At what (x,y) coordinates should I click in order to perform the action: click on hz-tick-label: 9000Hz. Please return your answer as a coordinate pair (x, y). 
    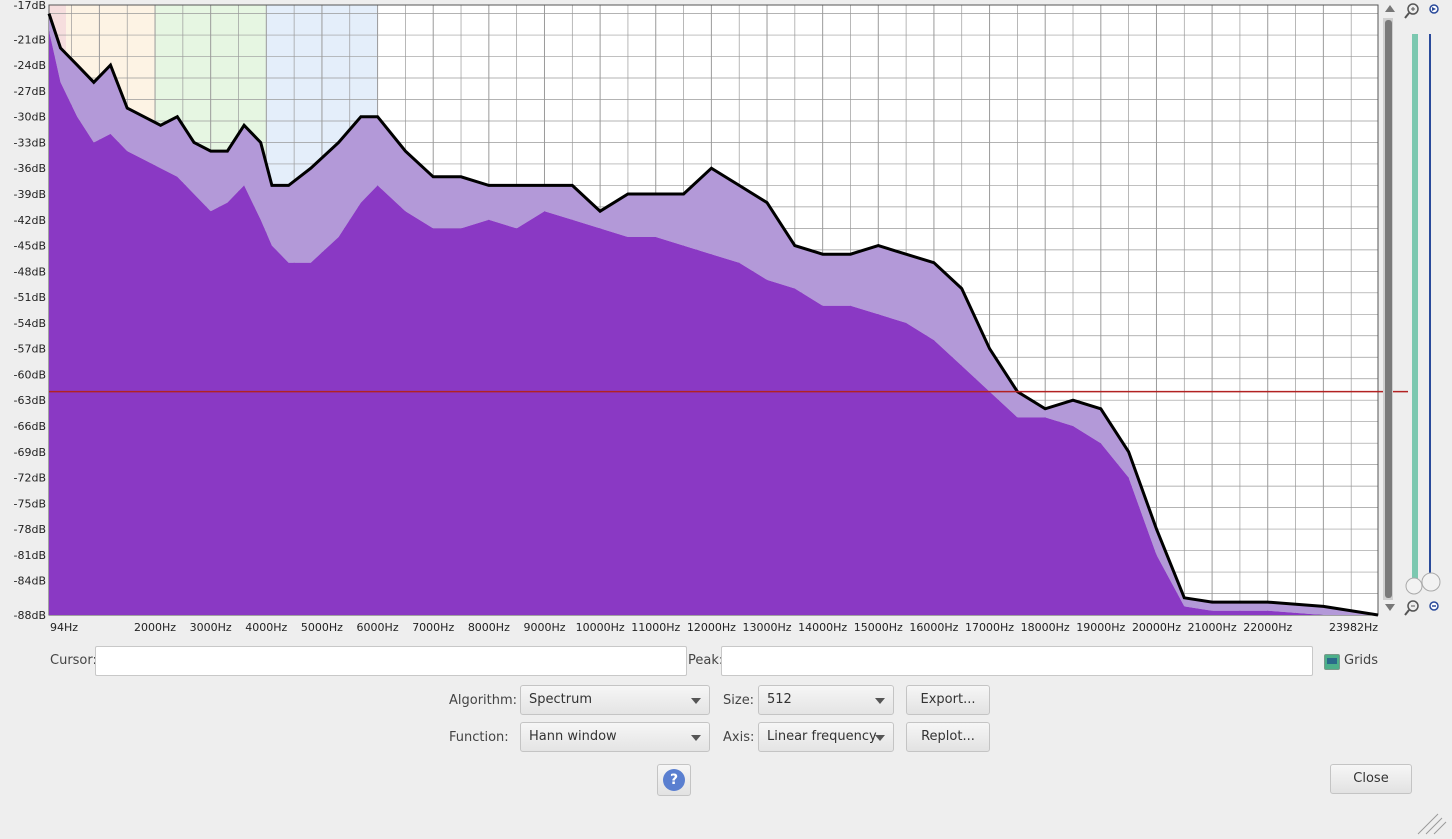
    Looking at the image, I should click on (544, 627).